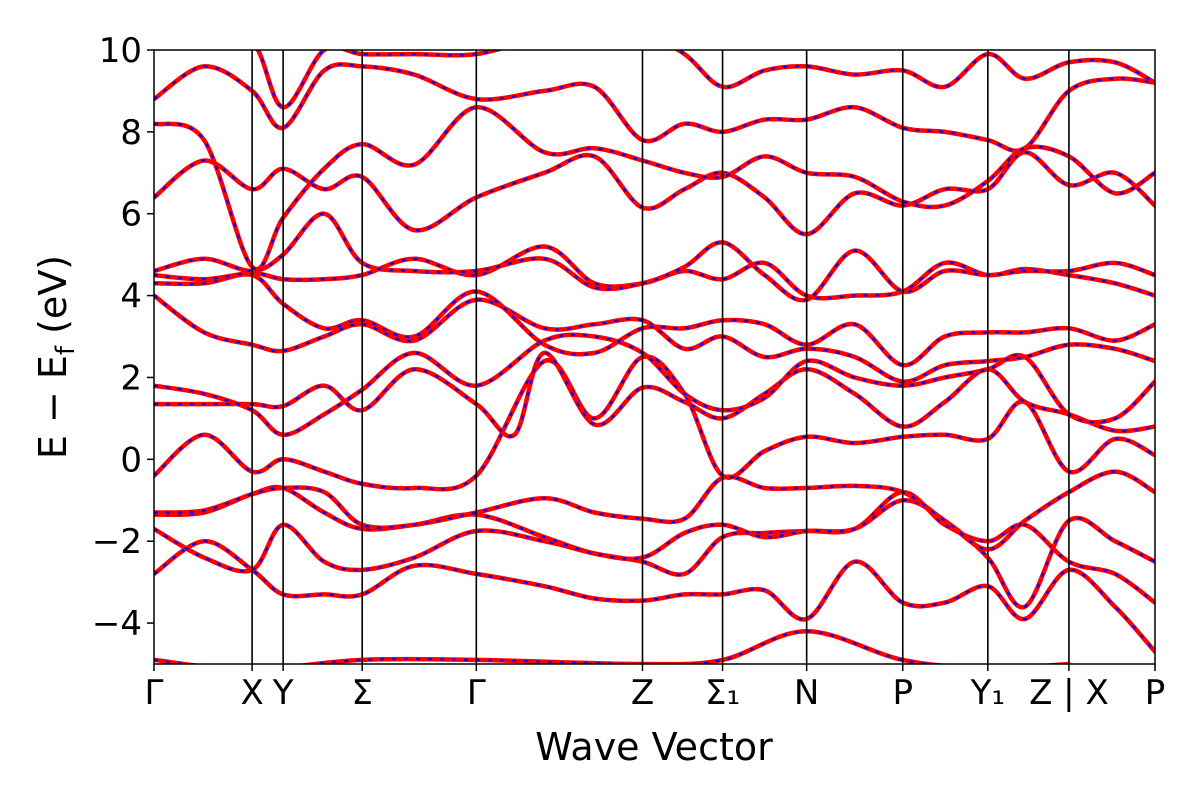  Describe the element at coordinates (902, 693) in the screenshot. I see `x-tick-label-8: P` at that location.